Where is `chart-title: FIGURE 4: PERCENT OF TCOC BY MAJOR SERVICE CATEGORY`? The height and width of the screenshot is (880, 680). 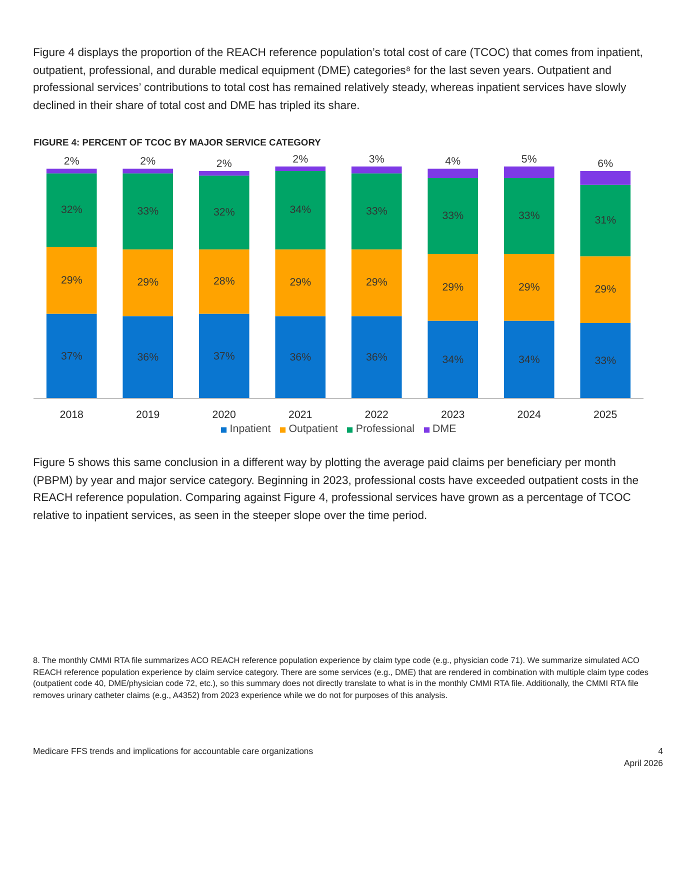 chart-title: FIGURE 4: PERCENT OF TCOC BY MAJOR SERVICE CATEGORY is located at coordinates (178, 143).